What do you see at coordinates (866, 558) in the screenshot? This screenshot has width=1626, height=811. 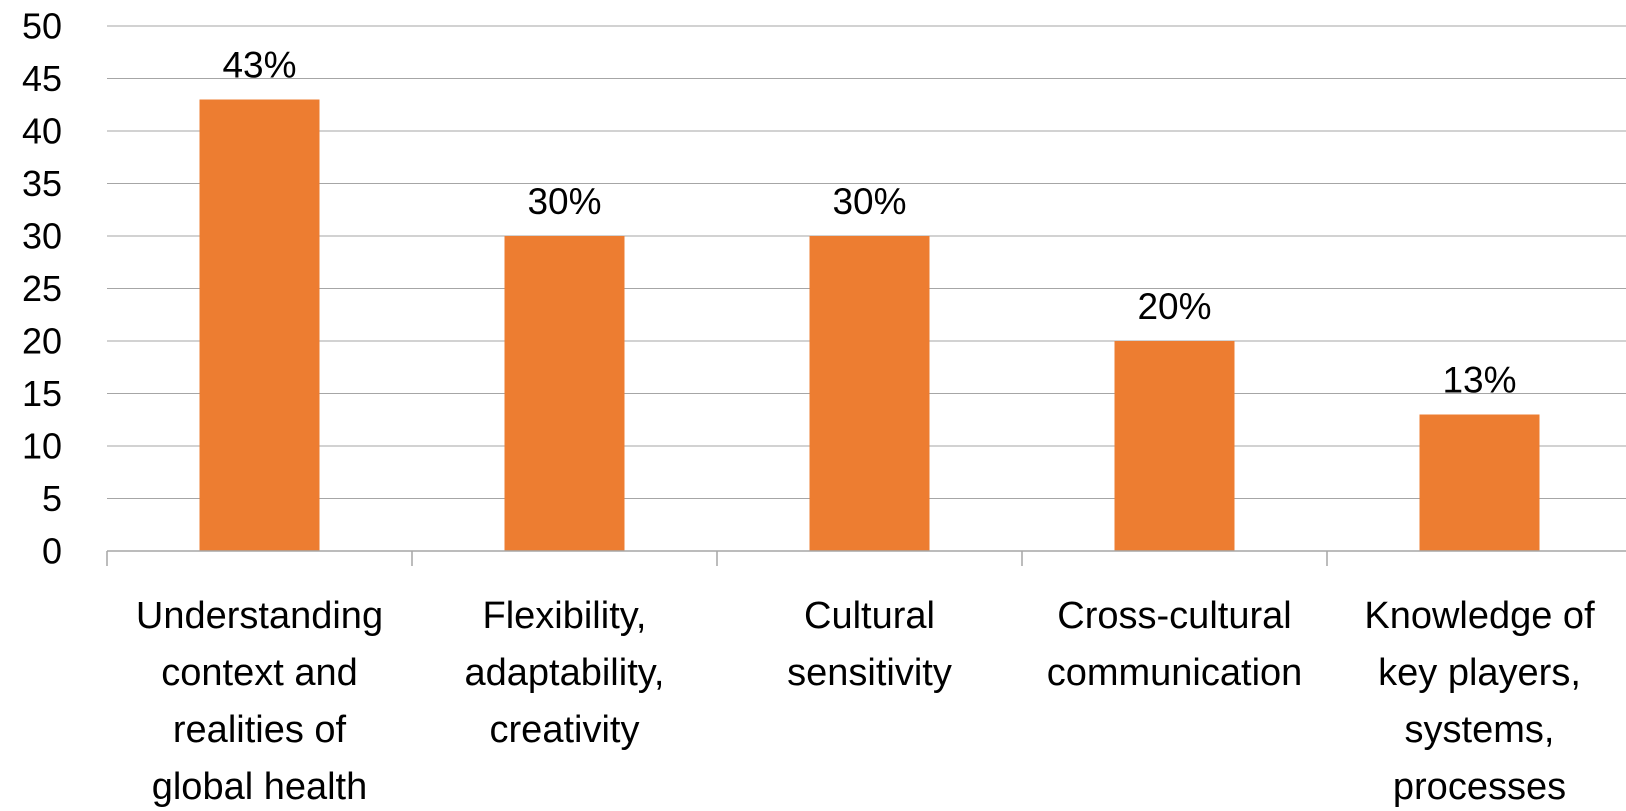 I see `x-axis` at bounding box center [866, 558].